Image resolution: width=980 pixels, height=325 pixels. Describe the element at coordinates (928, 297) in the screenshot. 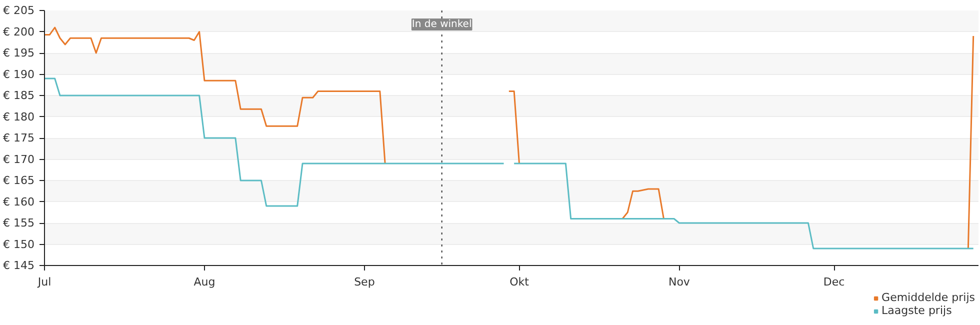

I see `legend-label: Gemiddelde prijs` at that location.